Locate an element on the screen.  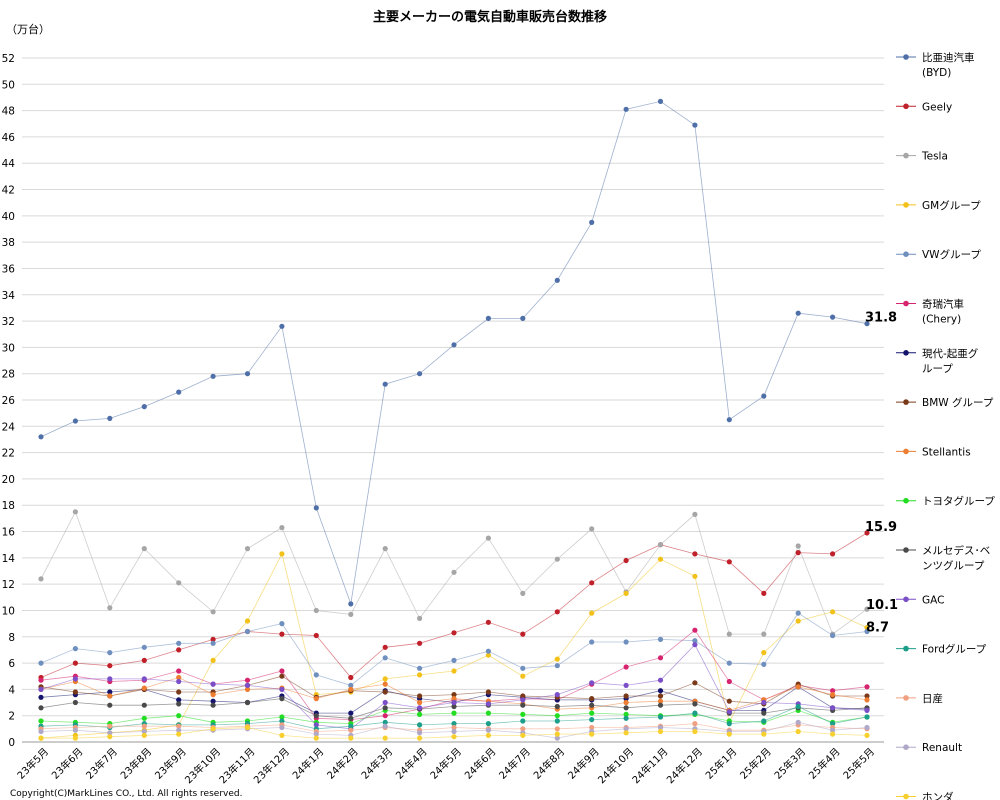
y-tick-label: 46 is located at coordinates (9, 138).